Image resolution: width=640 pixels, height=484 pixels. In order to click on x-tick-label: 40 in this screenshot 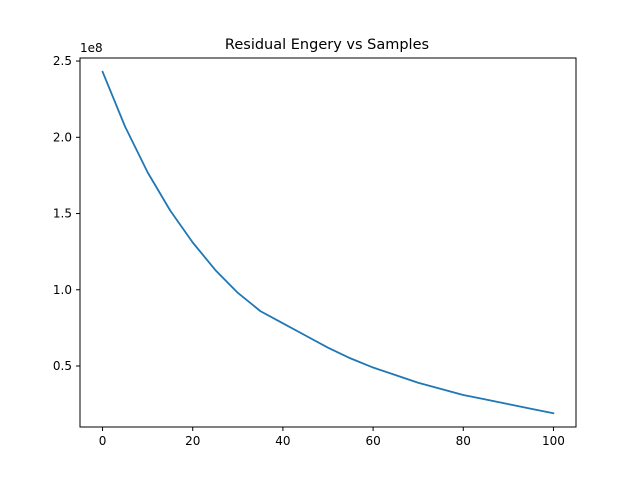, I will do `click(282, 441)`.